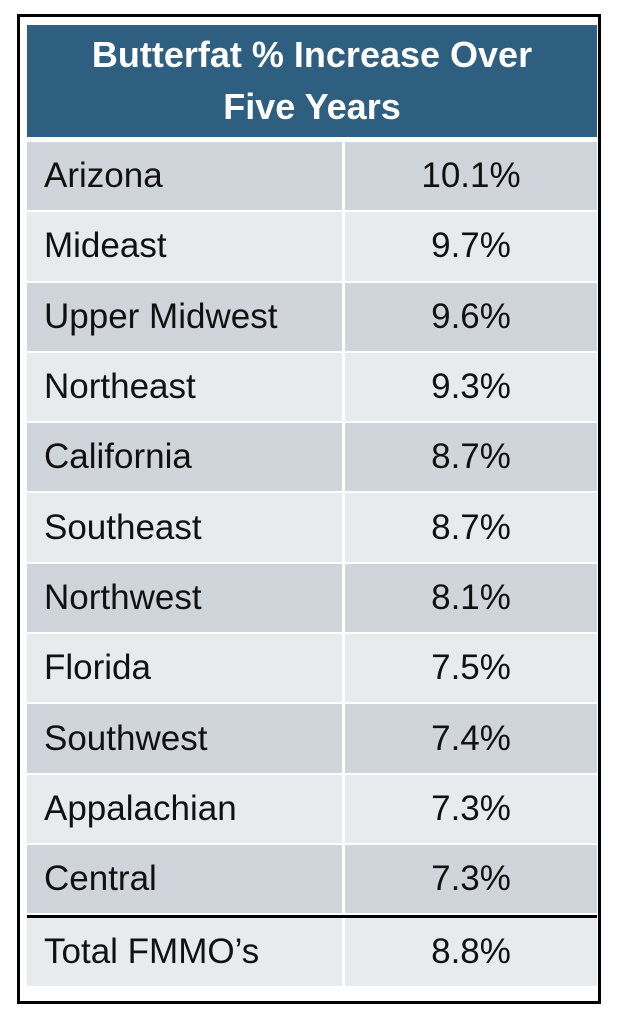 The width and height of the screenshot is (620, 1024). I want to click on table-row: Arizona 10.1%, so click(312, 177).